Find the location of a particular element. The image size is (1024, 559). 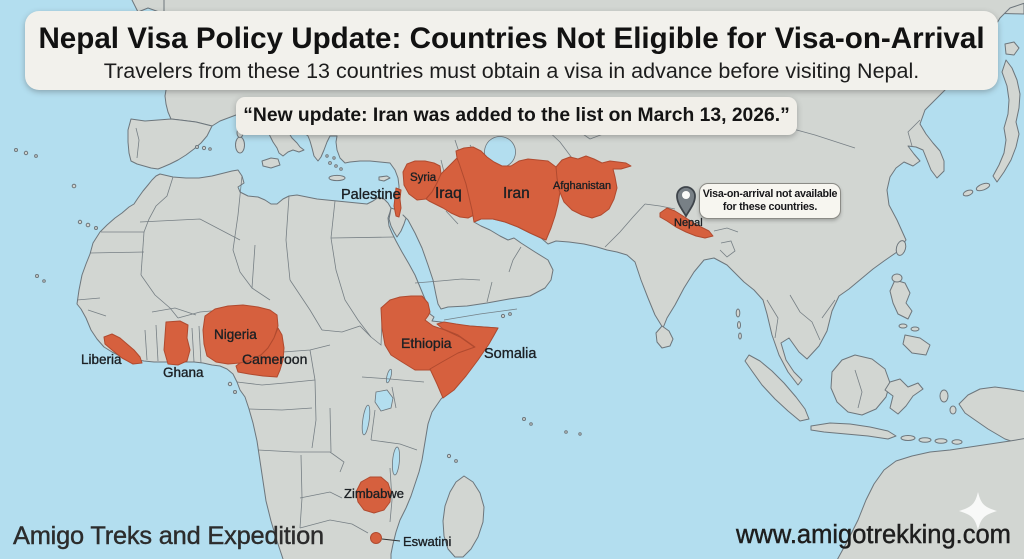

svg-text: Cameroon is located at coordinates (274, 359).